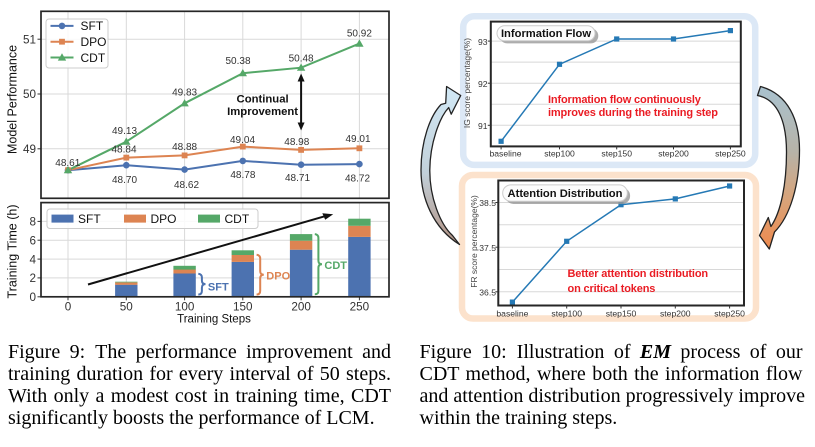 This screenshot has width=815, height=447. I want to click on svg-text: 36.5, so click(487, 293).